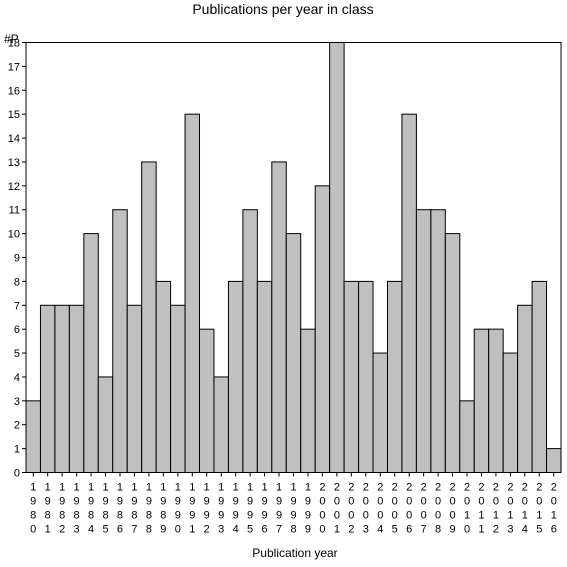  I want to click on bar-1999, so click(308, 400).